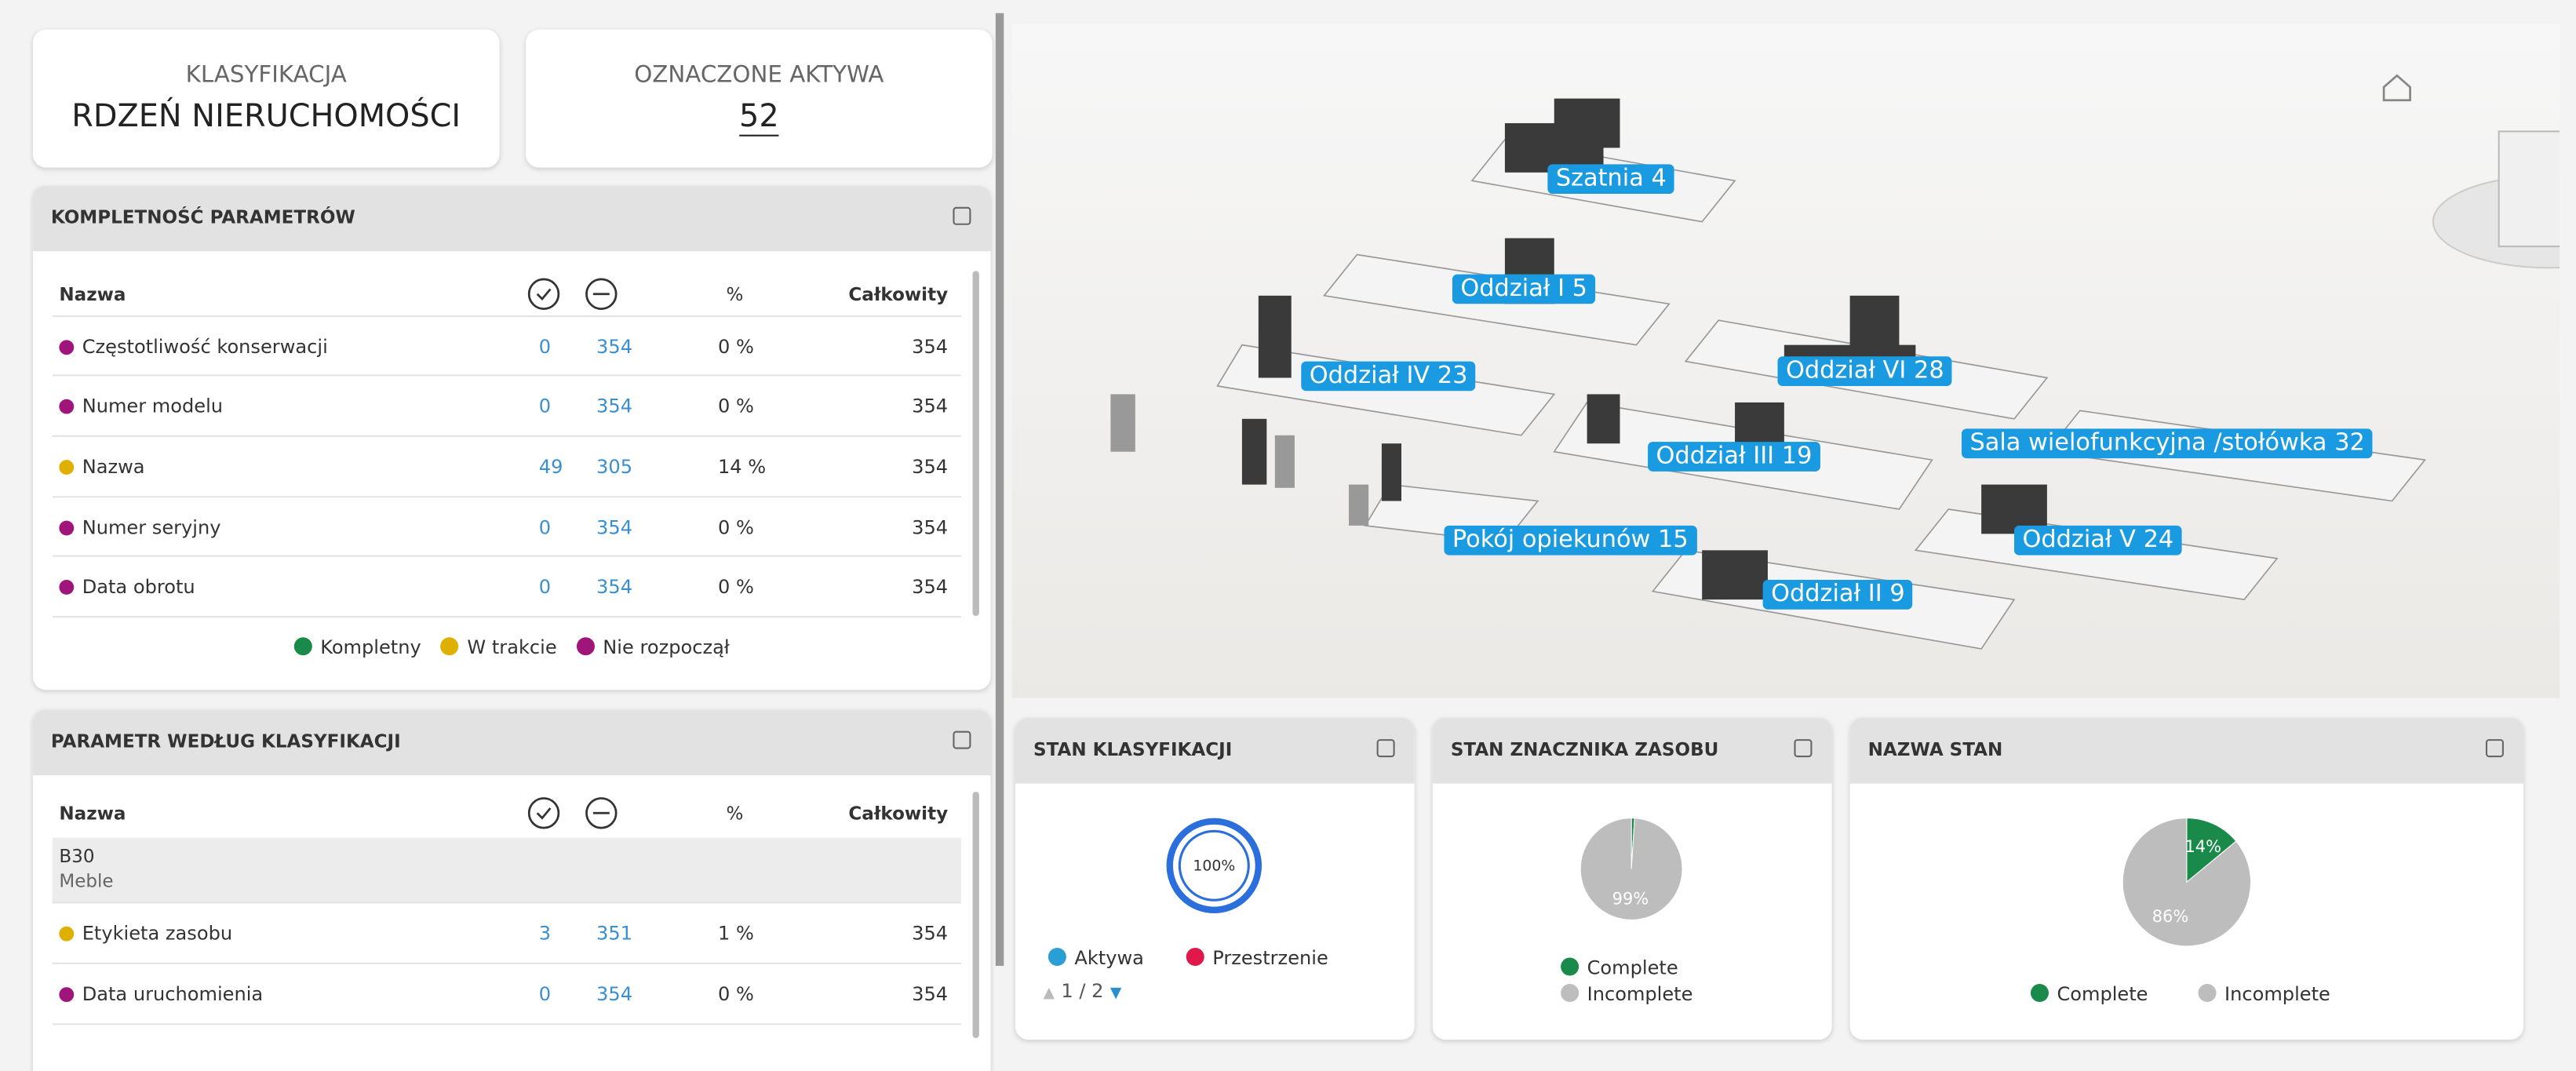  What do you see at coordinates (114, 466) in the screenshot?
I see `row-name-text: Nazwa` at bounding box center [114, 466].